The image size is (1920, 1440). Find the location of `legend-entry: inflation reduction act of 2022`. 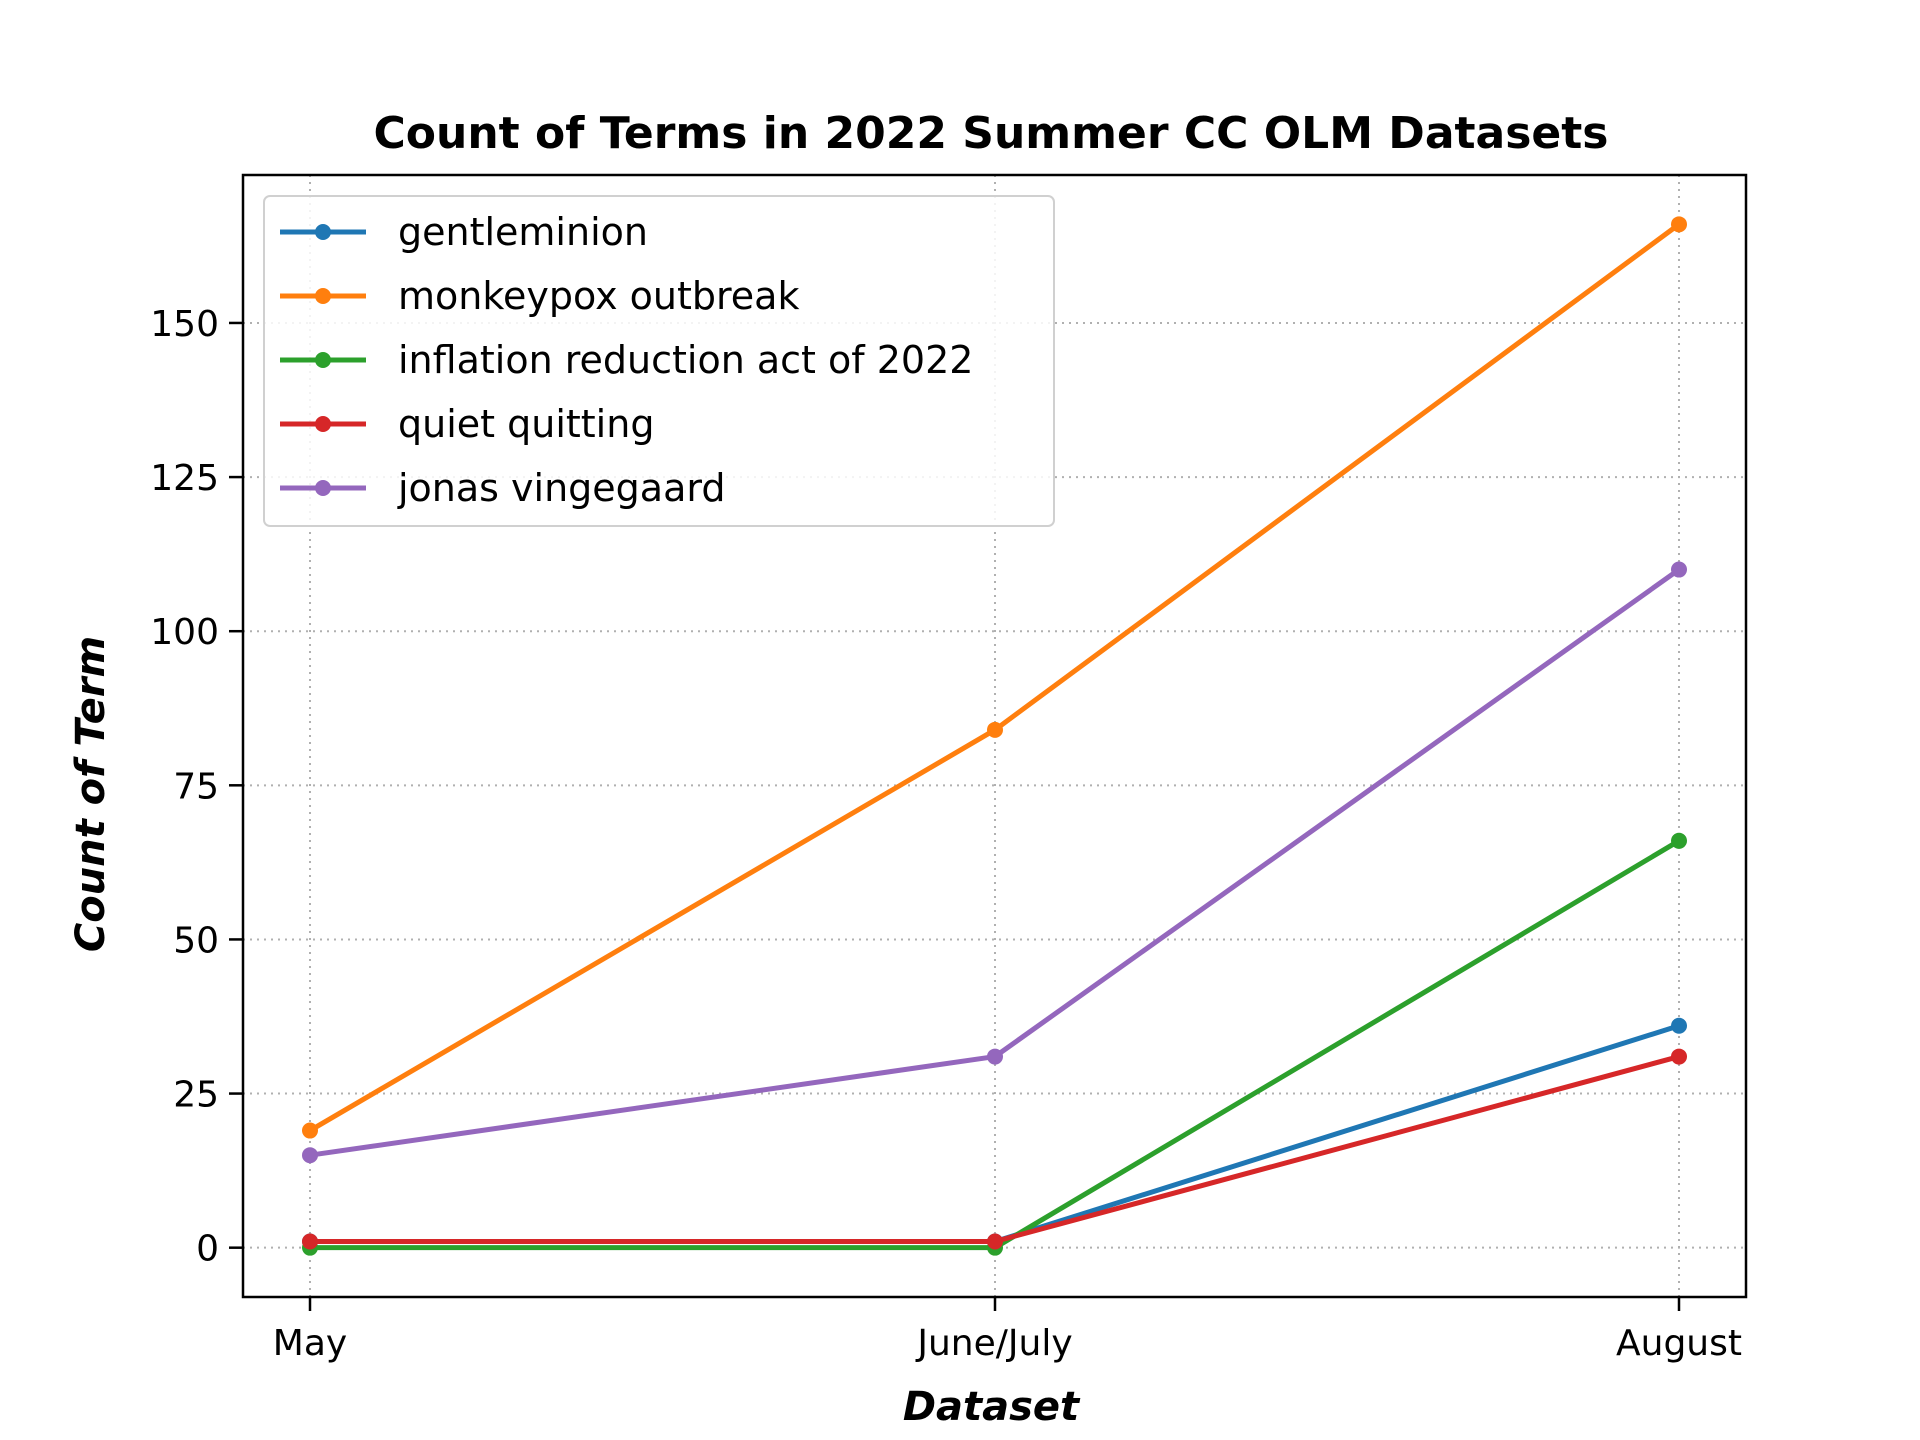

legend-entry: inflation reduction act of 2022 is located at coordinates (626, 360).